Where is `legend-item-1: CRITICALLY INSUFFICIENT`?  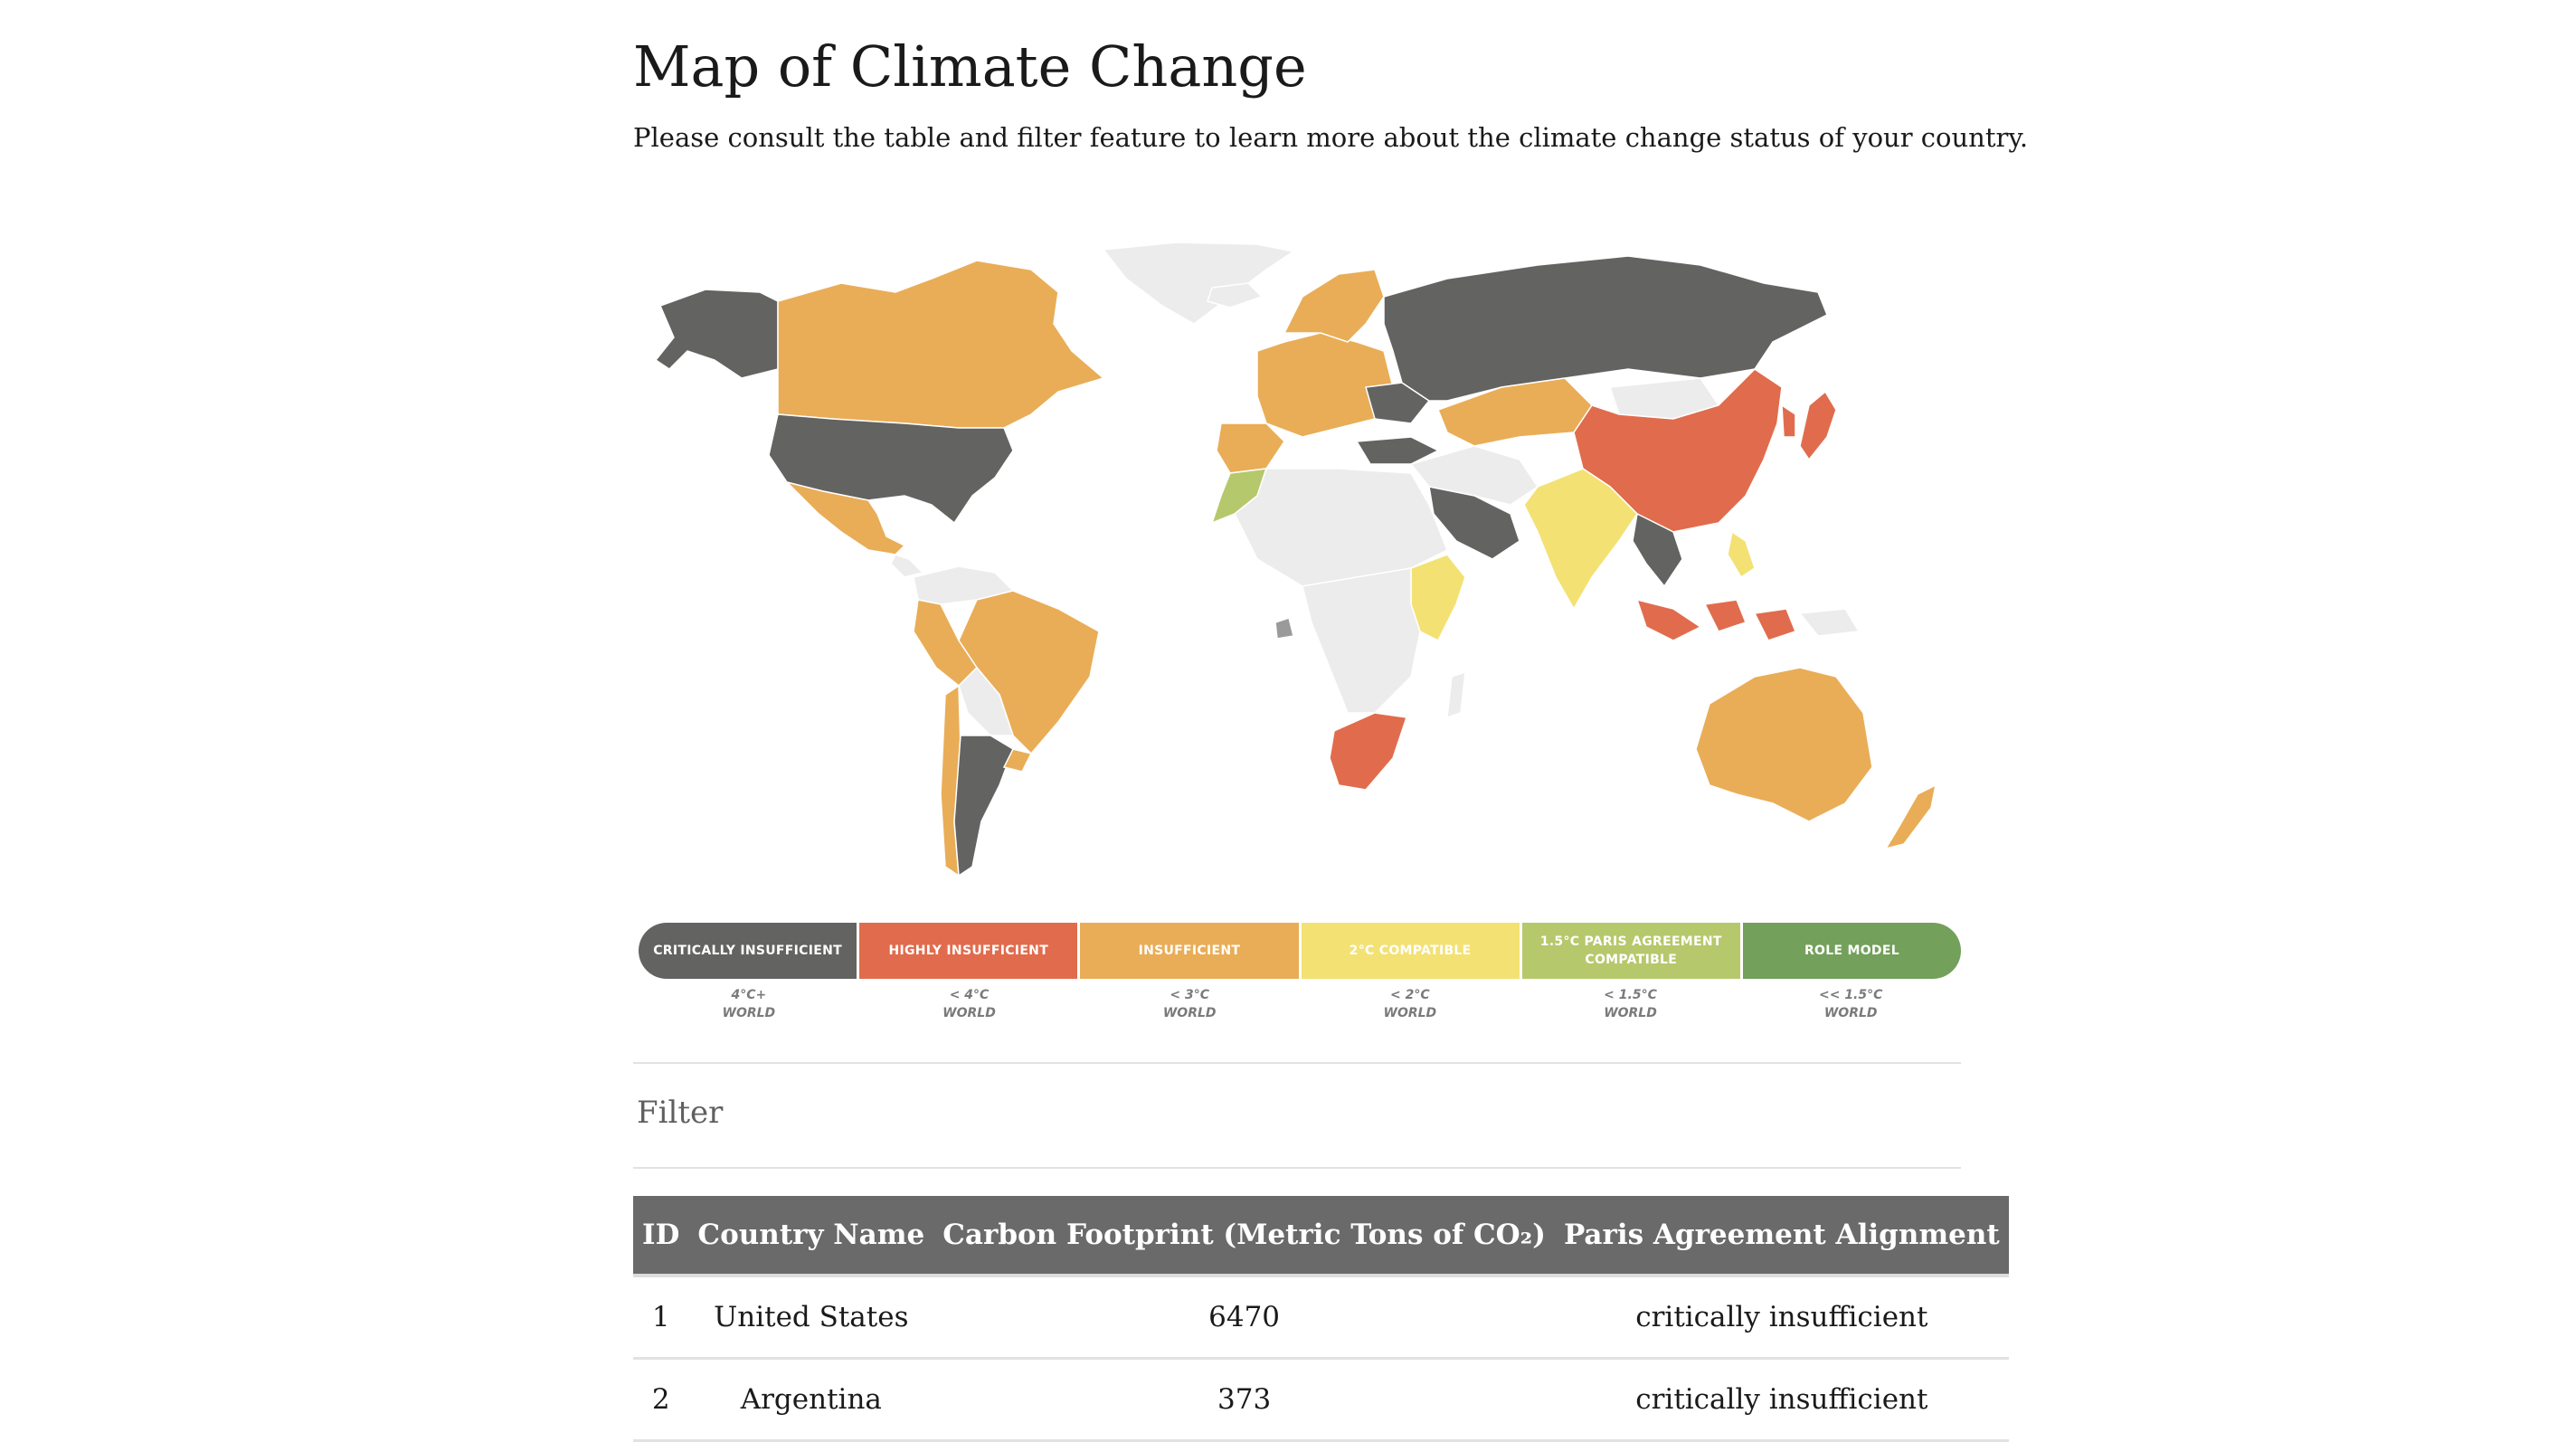
legend-item-1: CRITICALLY INSUFFICIENT is located at coordinates (750, 951).